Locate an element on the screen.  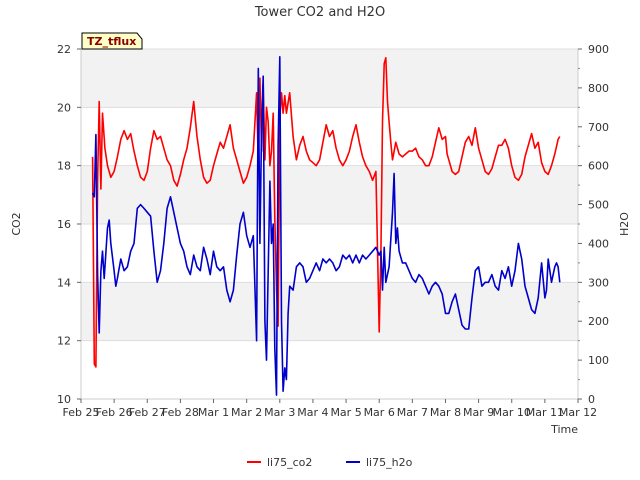
left-tick-label: 12 is located at coordinates (64, 341).